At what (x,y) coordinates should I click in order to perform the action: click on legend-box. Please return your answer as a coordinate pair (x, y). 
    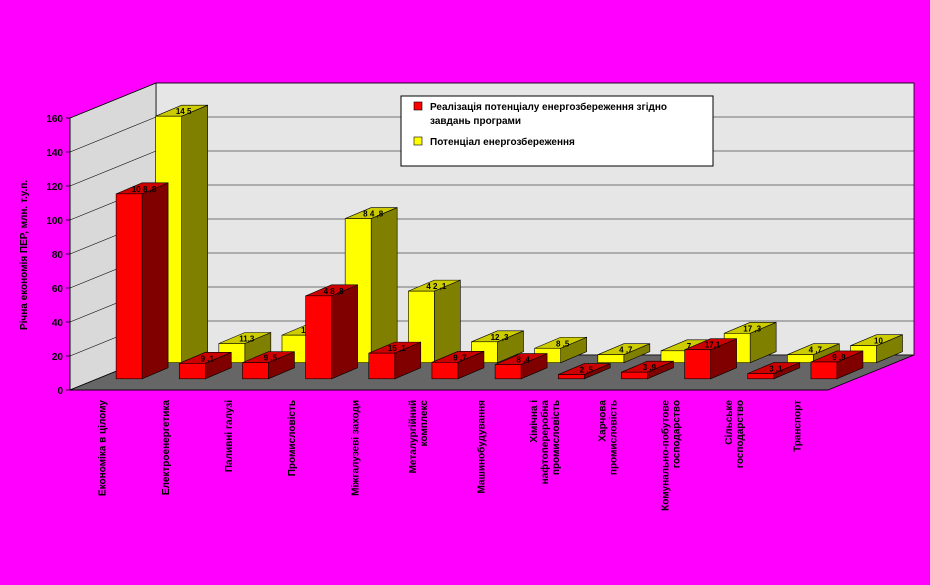
    Looking at the image, I should click on (557, 131).